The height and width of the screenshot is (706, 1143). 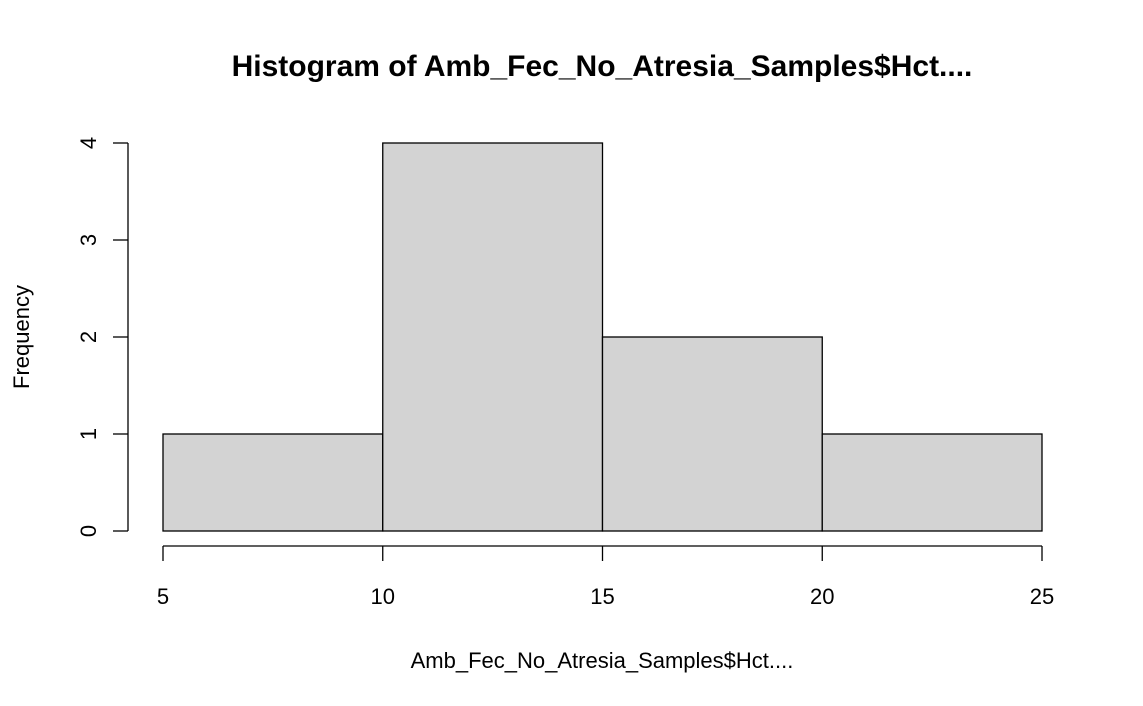 What do you see at coordinates (88, 434) in the screenshot?
I see `y-tick-label: 1` at bounding box center [88, 434].